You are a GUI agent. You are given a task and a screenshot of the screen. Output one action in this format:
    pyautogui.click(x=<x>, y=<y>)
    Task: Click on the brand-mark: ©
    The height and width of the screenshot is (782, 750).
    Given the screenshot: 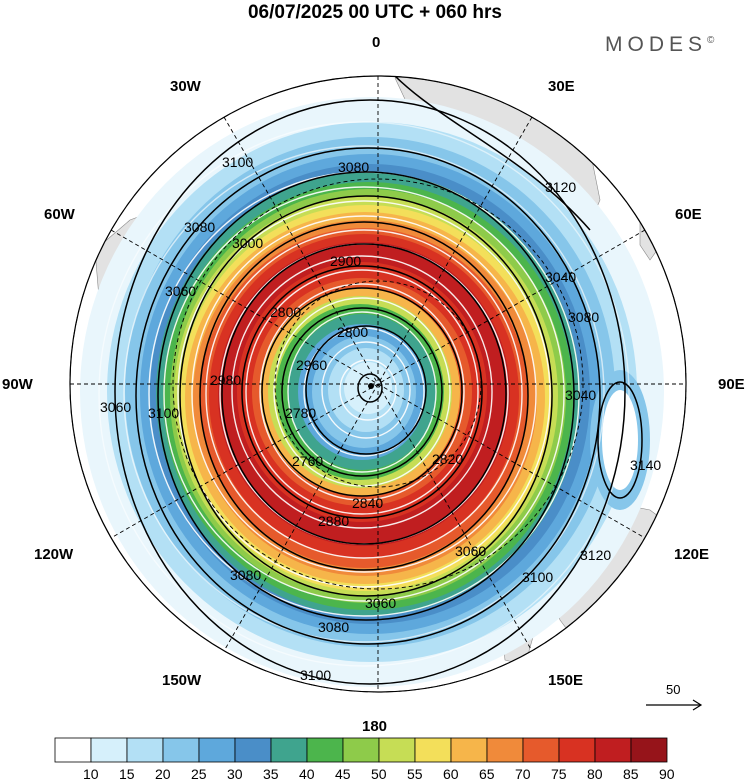 What is the action you would take?
    pyautogui.click(x=711, y=40)
    